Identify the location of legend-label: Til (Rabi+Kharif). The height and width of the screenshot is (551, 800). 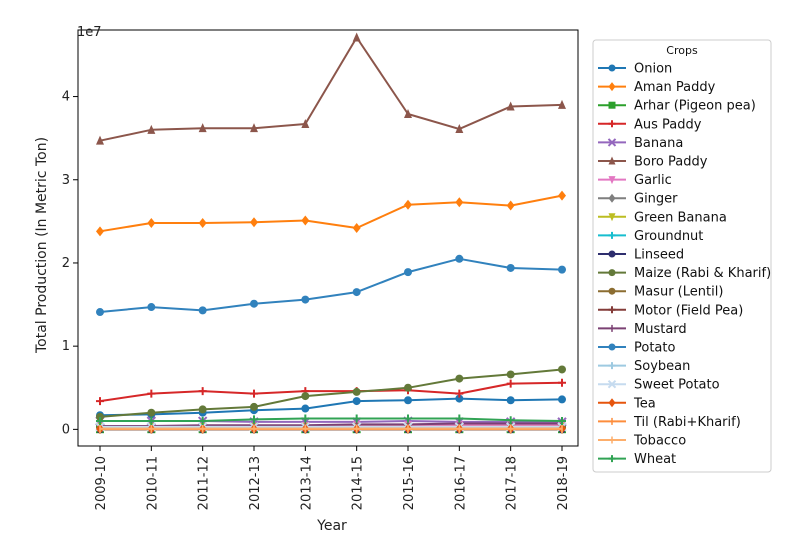
(687, 422).